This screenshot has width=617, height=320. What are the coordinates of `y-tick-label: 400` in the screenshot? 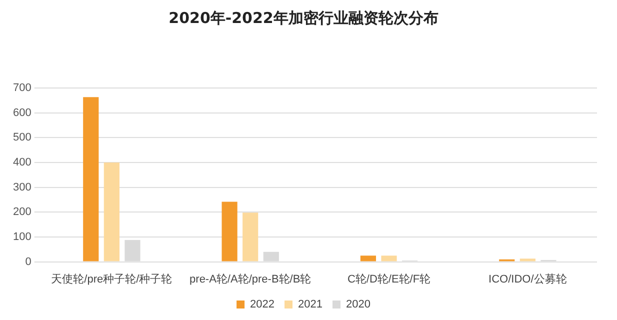 It's located at (22, 162).